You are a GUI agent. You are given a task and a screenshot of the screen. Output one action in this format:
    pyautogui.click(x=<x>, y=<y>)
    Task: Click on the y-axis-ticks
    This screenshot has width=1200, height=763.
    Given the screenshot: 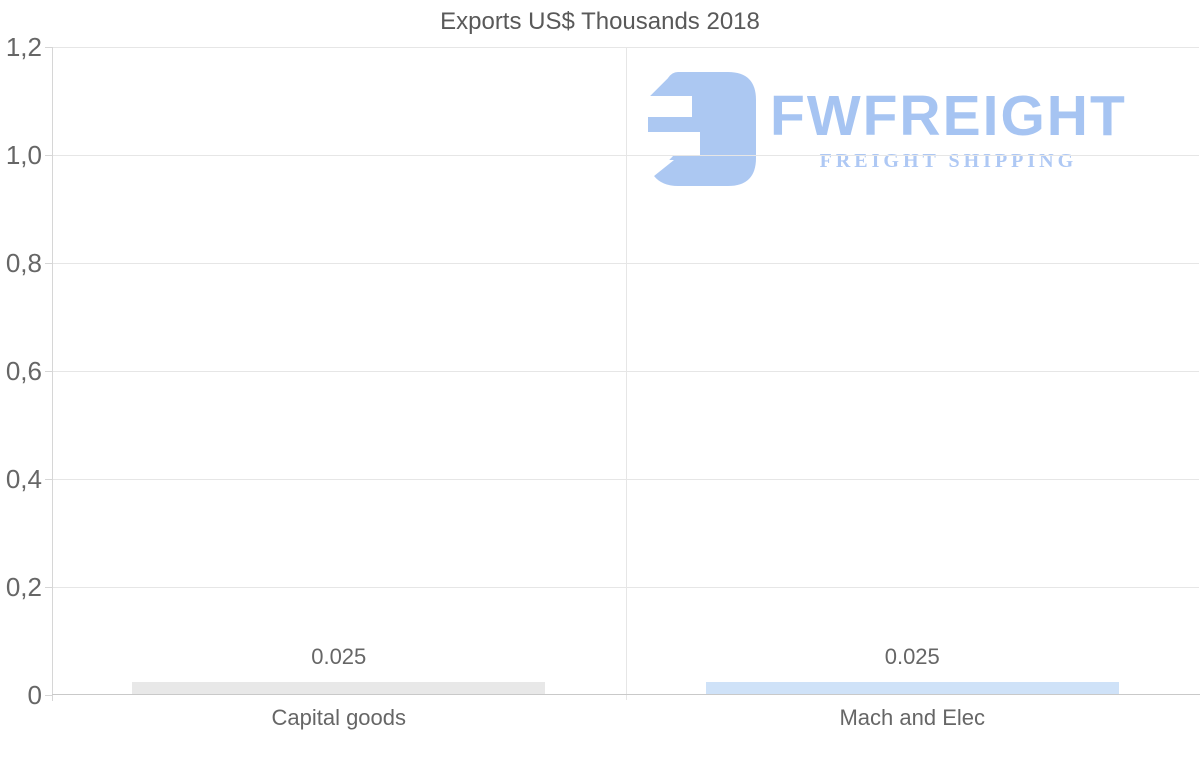 What is the action you would take?
    pyautogui.click(x=48, y=371)
    